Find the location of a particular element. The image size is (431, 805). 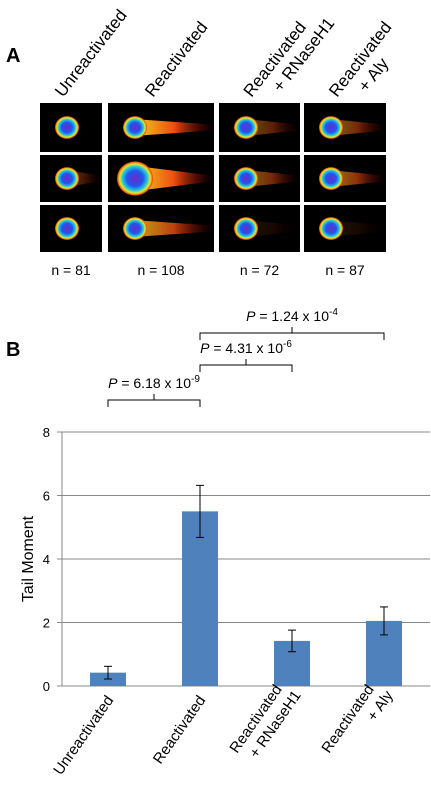

panel-label: B is located at coordinates (13, 350).